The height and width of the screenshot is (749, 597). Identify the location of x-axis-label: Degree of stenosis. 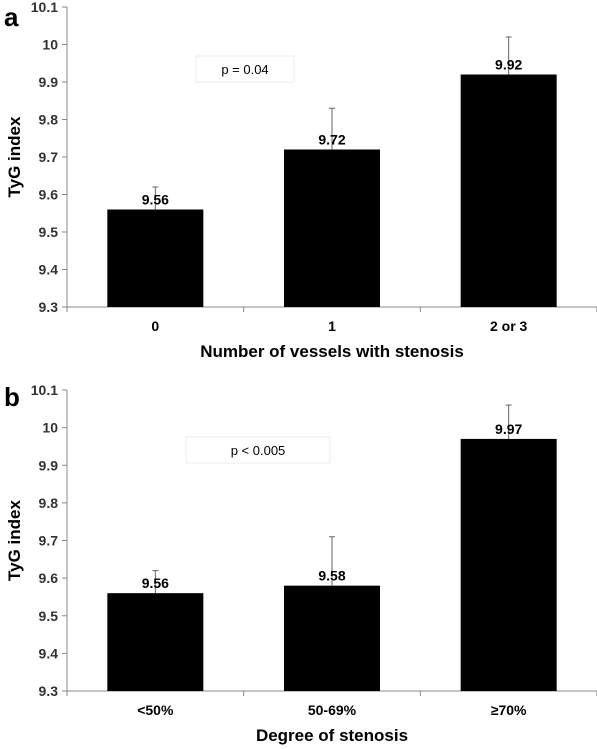
(332, 735).